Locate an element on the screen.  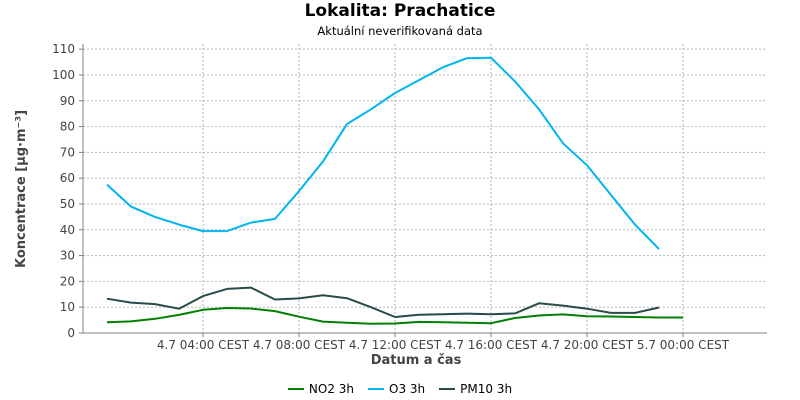
x-tick-label: 4.7 12:00 CEST is located at coordinates (395, 345).